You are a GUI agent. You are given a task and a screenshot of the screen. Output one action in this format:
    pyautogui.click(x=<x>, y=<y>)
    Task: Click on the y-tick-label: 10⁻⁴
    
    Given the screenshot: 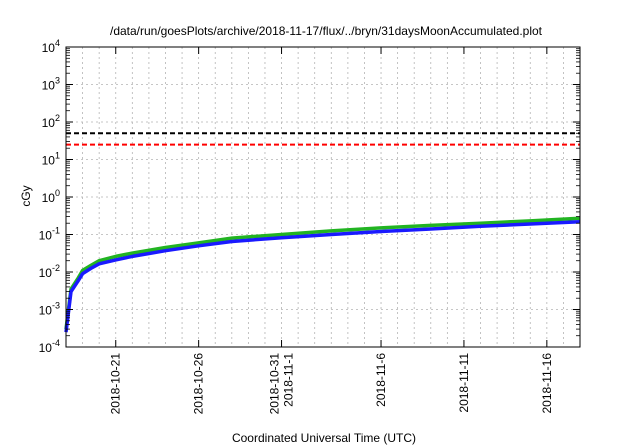 What is the action you would take?
    pyautogui.click(x=49, y=346)
    